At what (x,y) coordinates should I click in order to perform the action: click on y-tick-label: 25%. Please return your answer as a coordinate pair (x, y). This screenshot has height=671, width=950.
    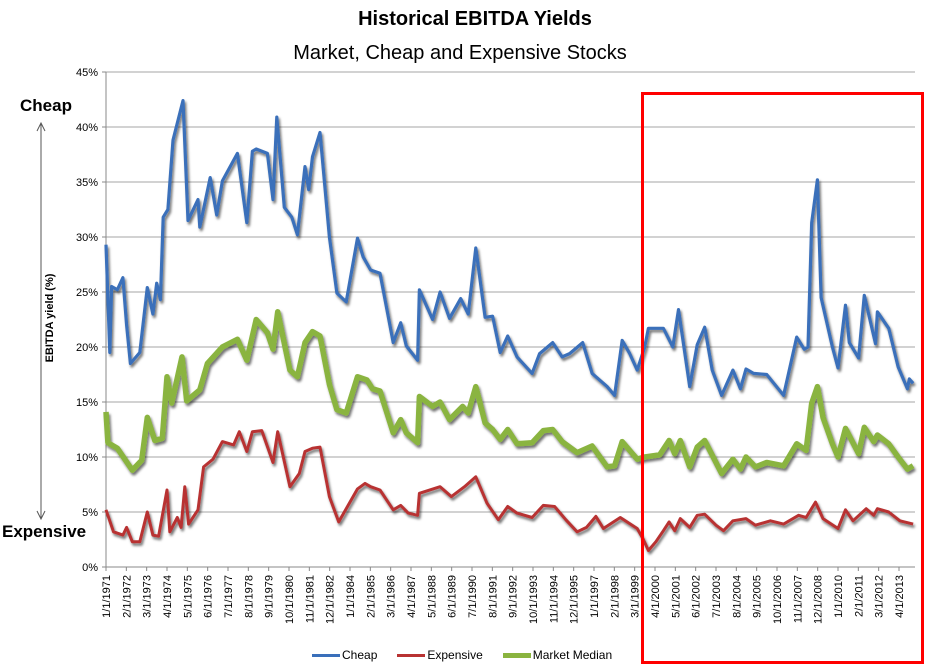
    Looking at the image, I should click on (87, 293).